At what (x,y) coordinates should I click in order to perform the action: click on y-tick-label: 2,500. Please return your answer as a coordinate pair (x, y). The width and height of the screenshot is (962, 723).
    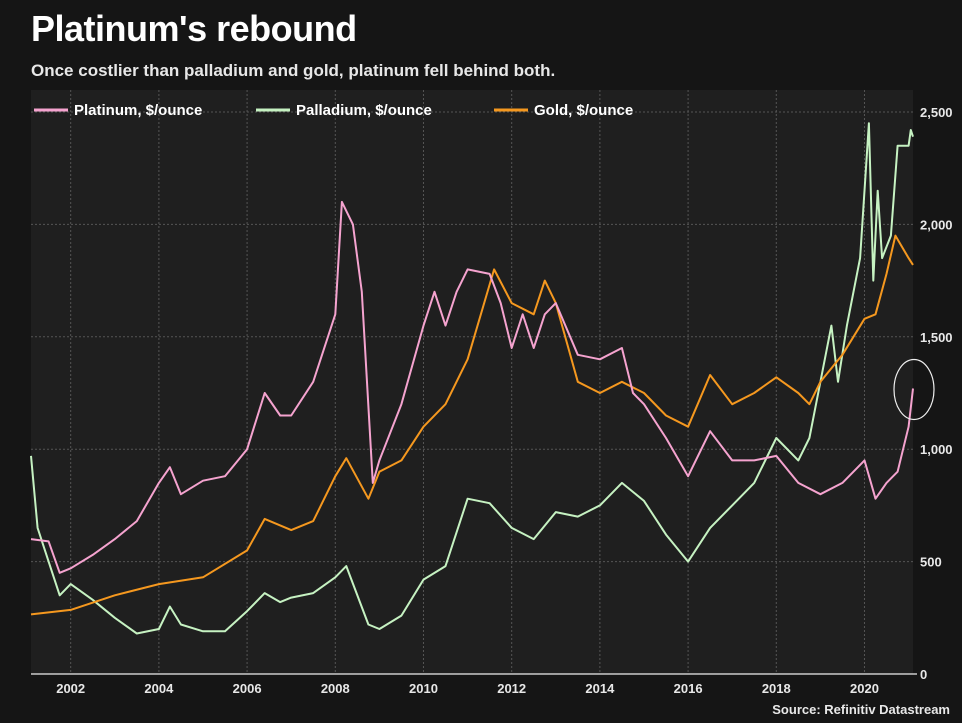
    Looking at the image, I should click on (936, 112).